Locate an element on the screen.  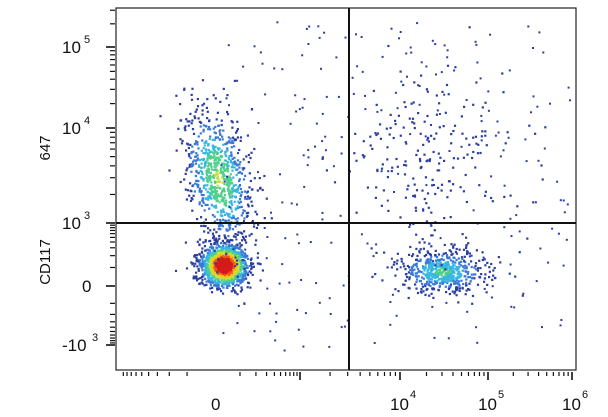
y-tick-exponent: 5 is located at coordinates (87, 40).